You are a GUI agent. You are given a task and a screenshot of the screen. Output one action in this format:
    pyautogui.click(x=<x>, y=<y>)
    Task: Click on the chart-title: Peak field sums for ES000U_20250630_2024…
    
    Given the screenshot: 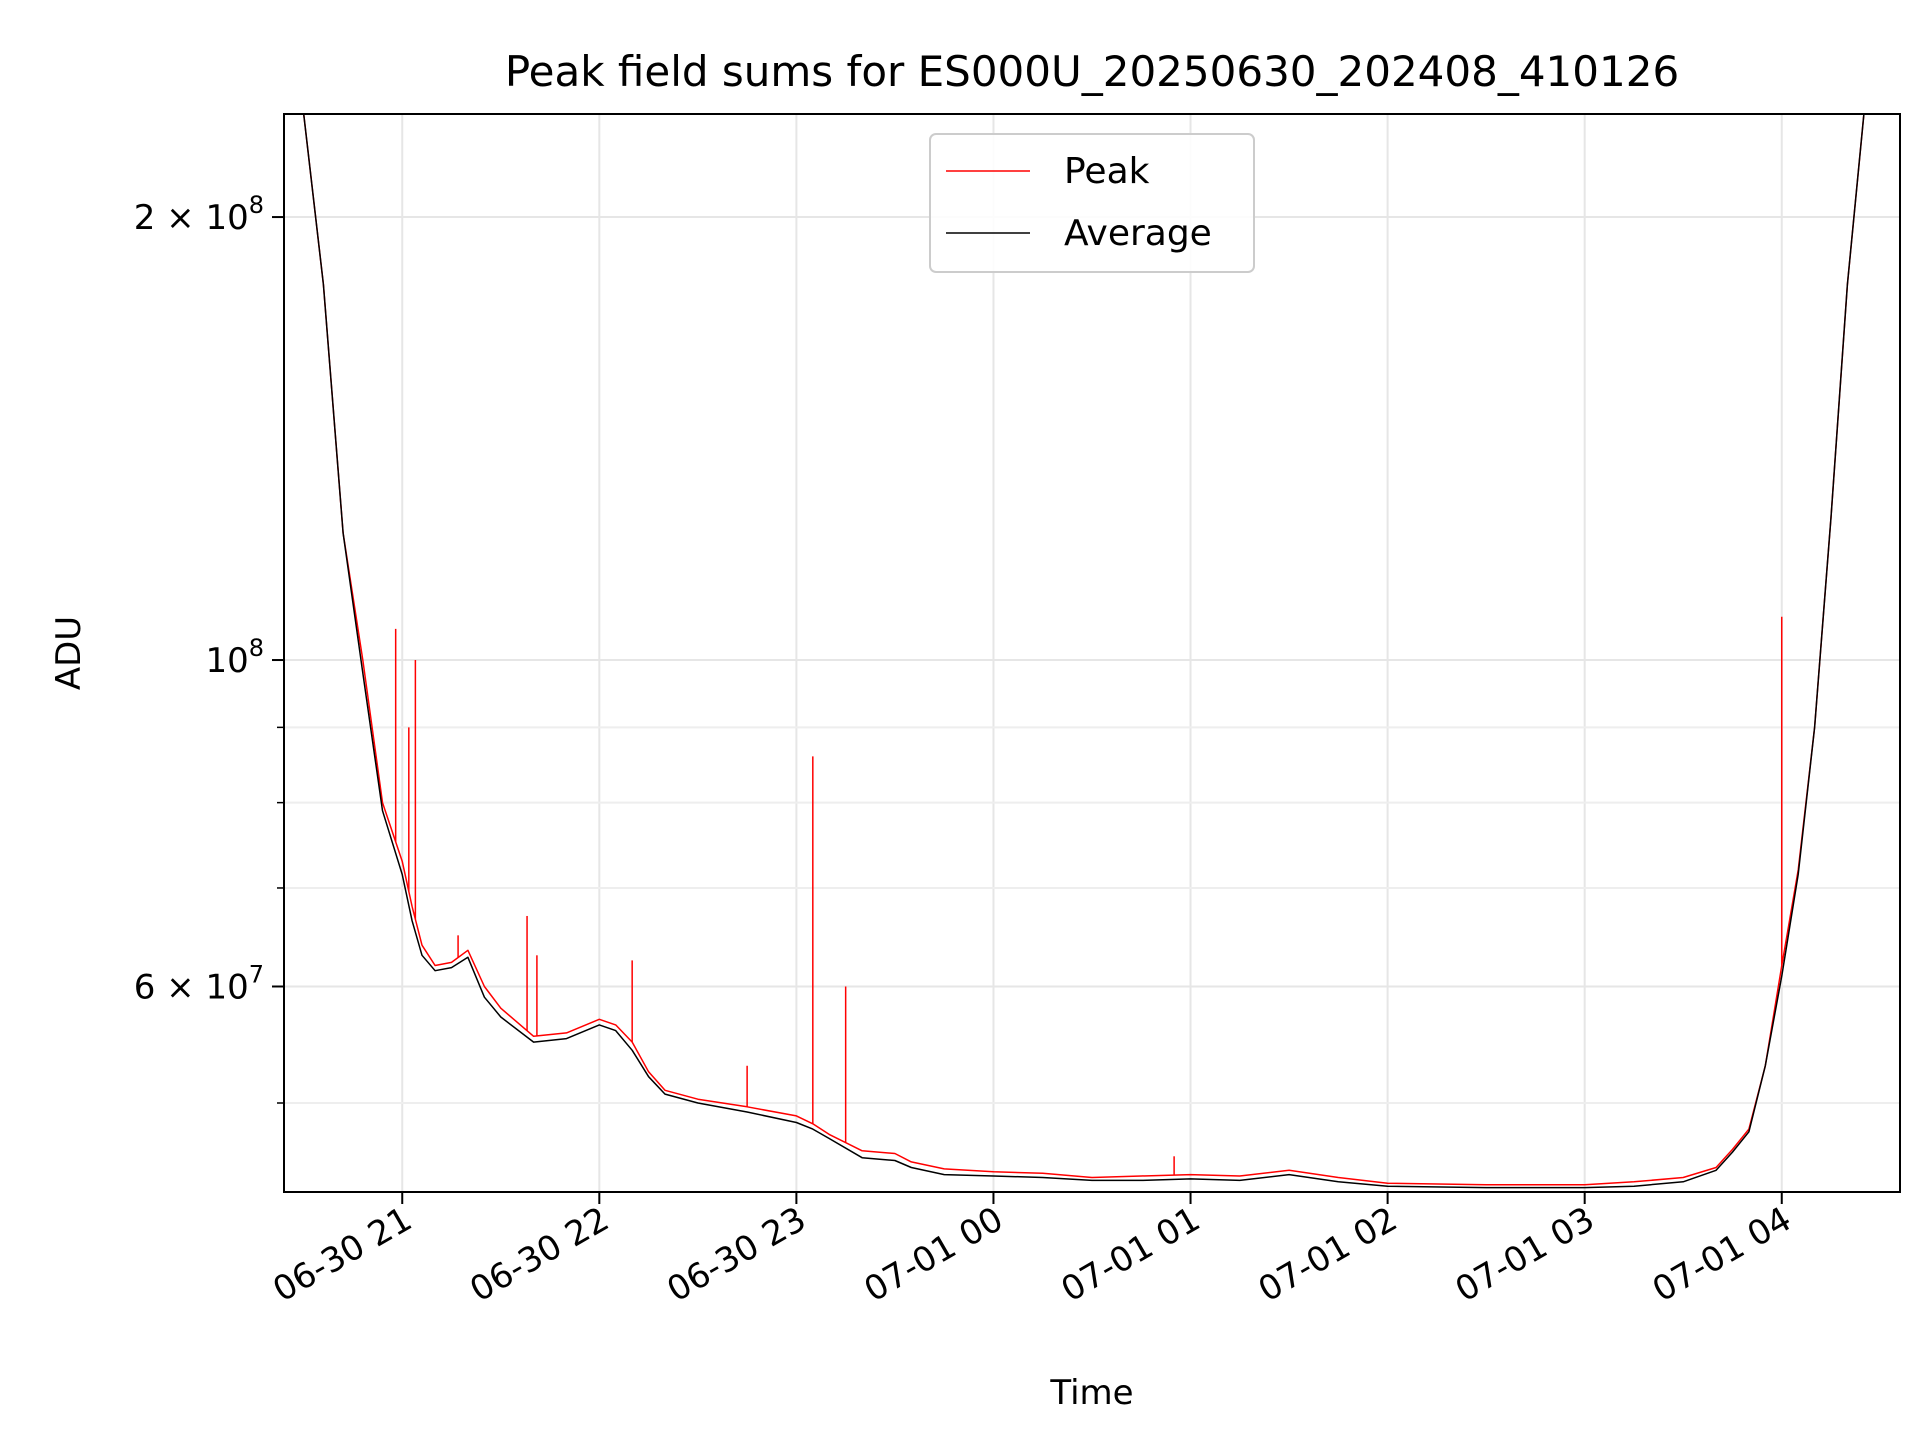 What is the action you would take?
    pyautogui.click(x=1092, y=71)
    